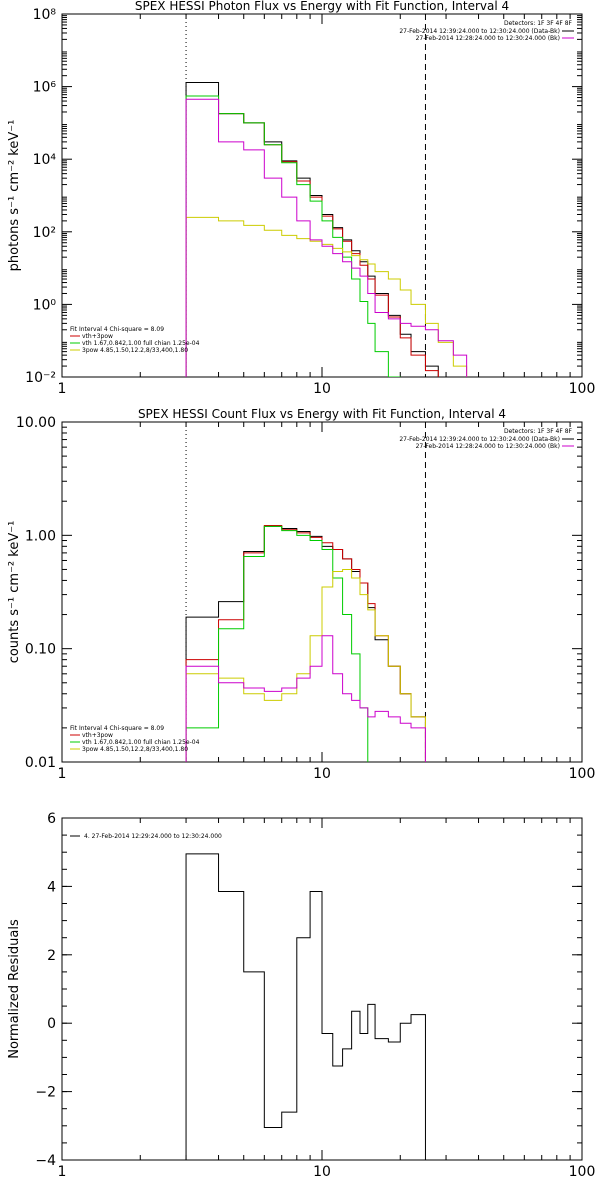 The width and height of the screenshot is (600, 1200). I want to click on y-tick-label: 1.00, so click(40, 536).